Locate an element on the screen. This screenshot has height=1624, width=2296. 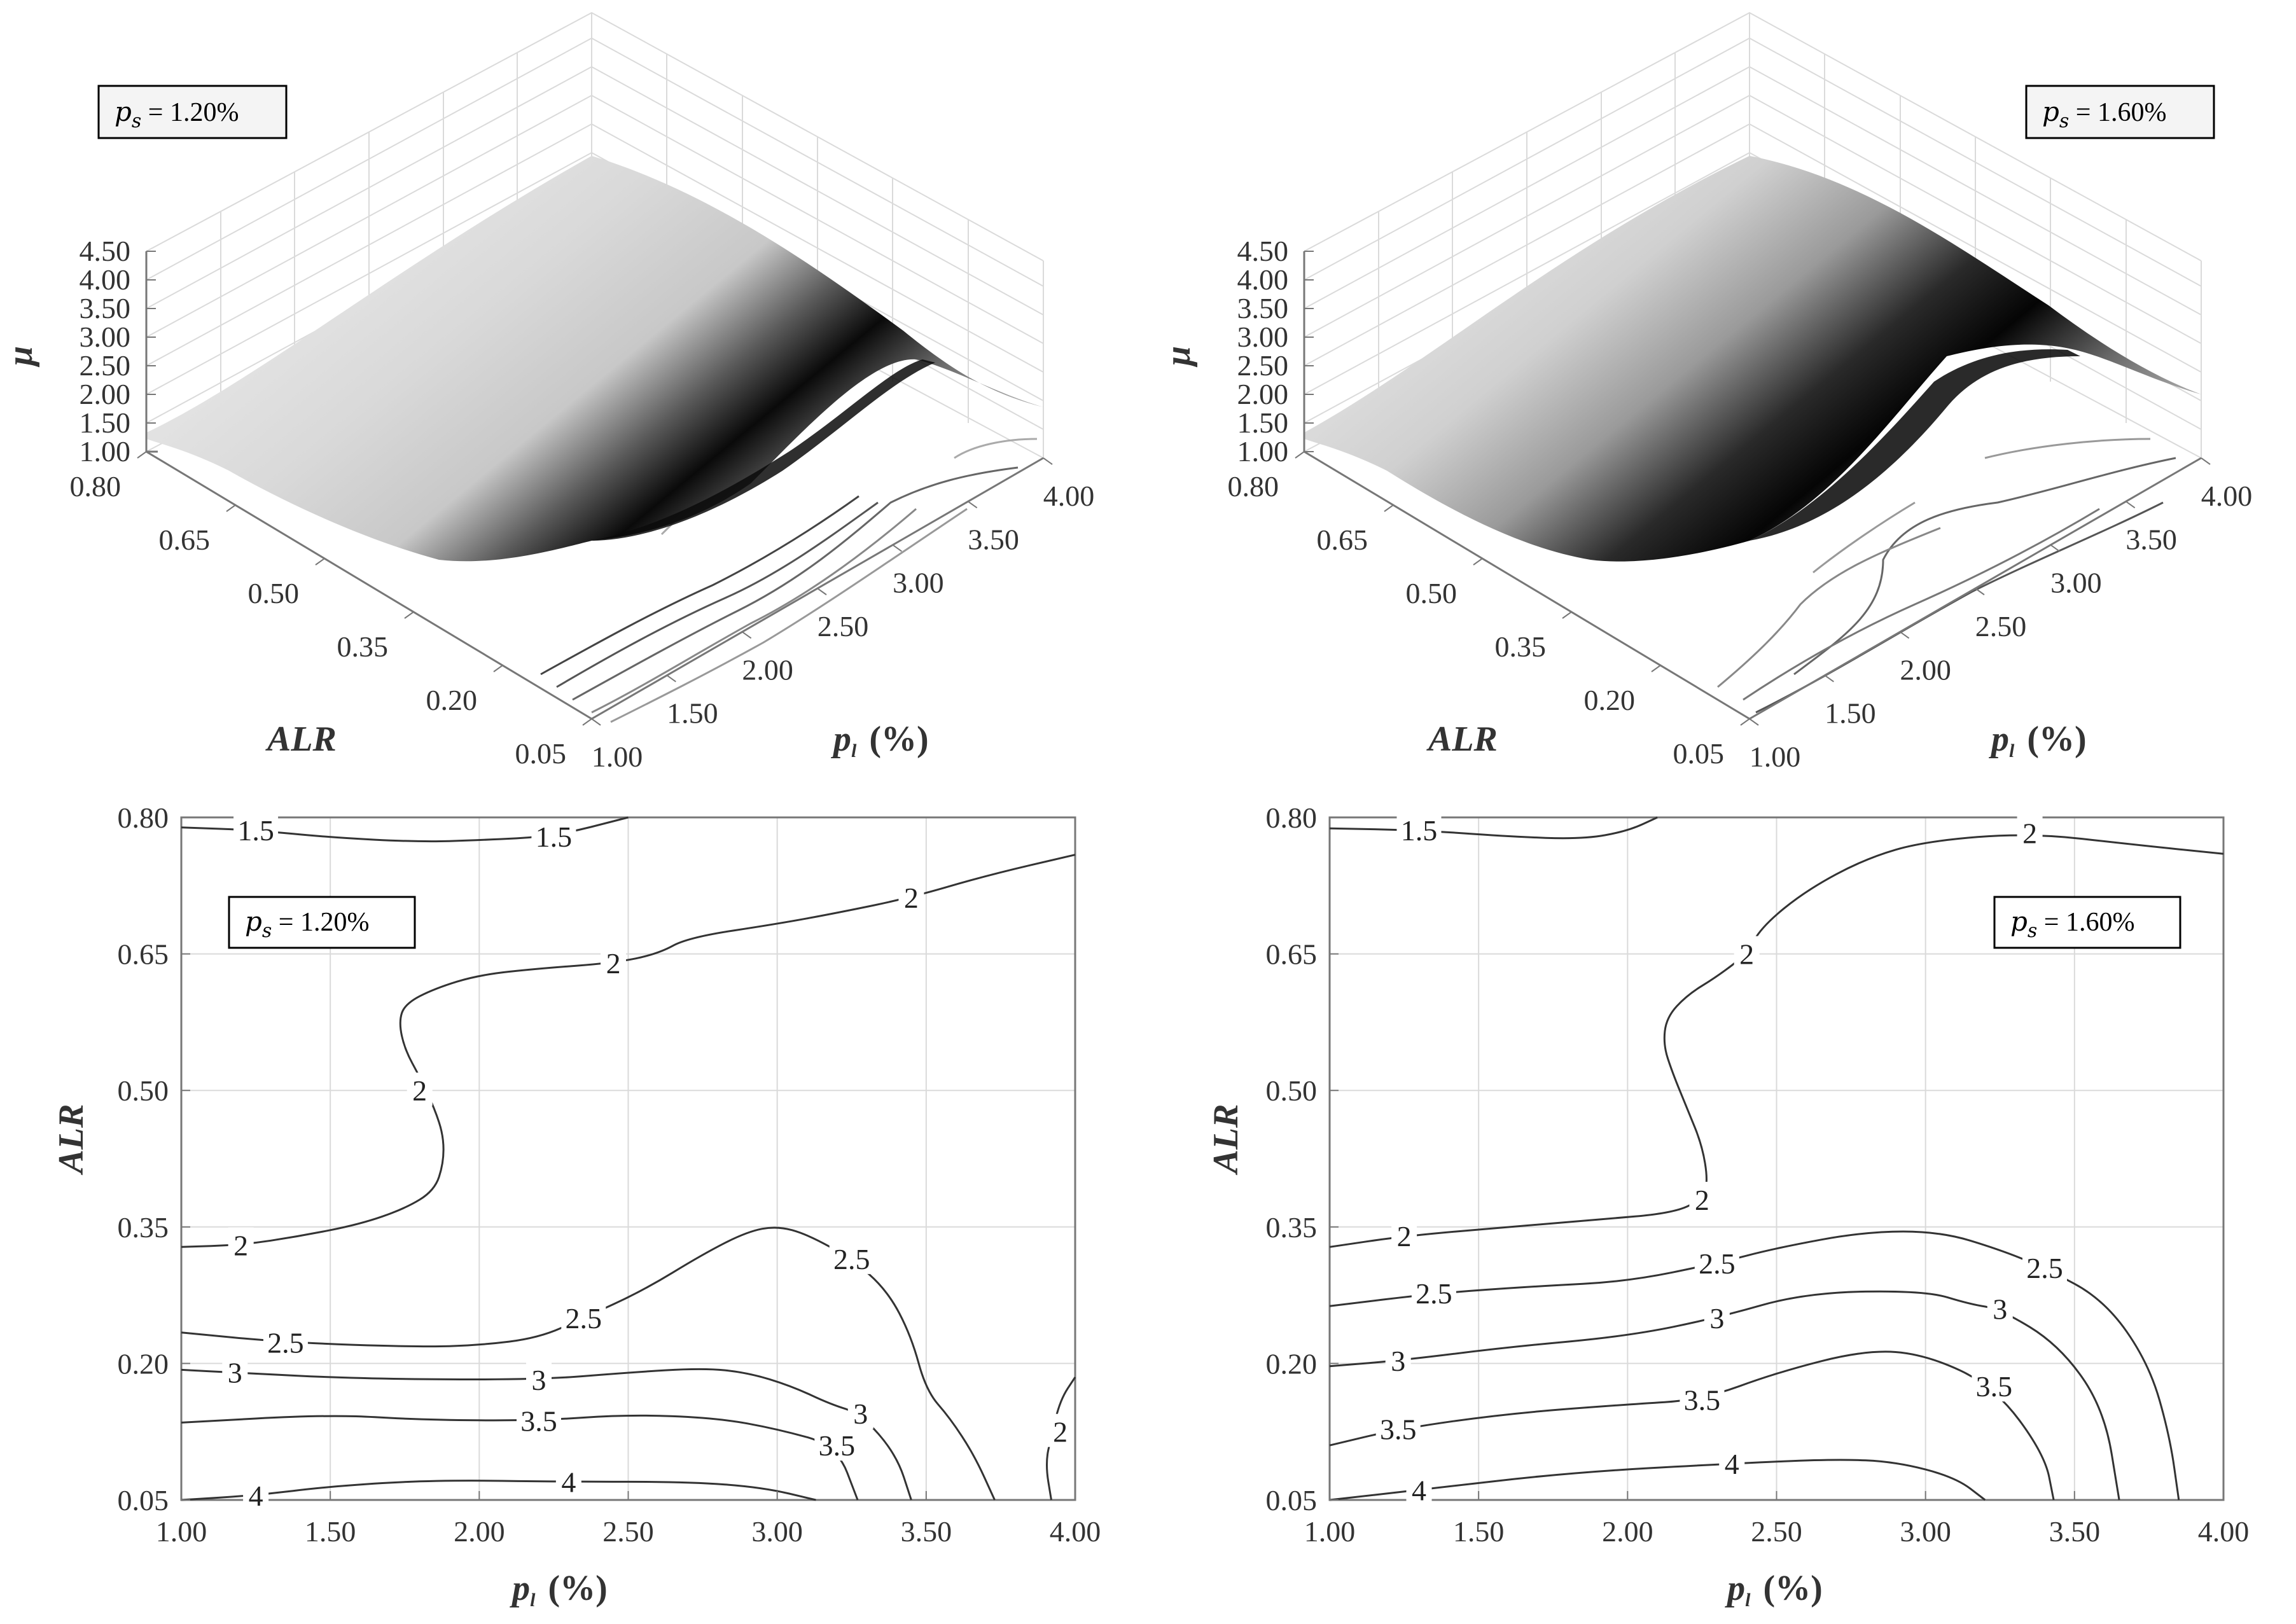
y-tick-label: 0.65 is located at coordinates (143, 954).